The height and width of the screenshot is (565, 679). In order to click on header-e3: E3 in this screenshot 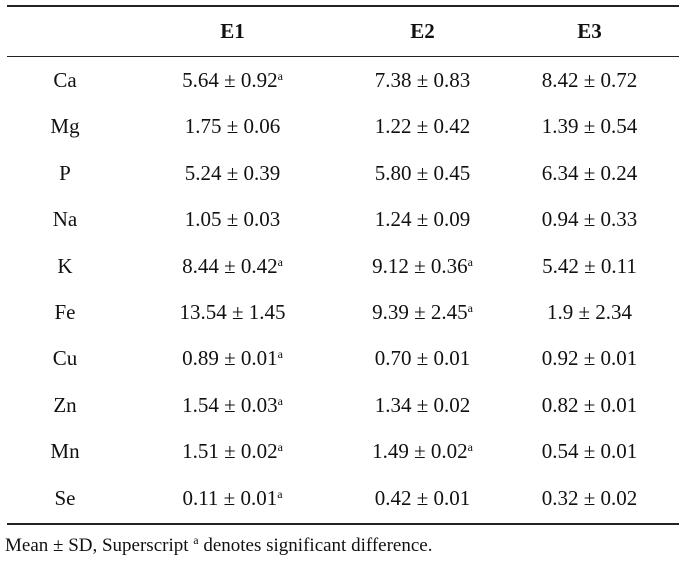, I will do `click(589, 31)`.